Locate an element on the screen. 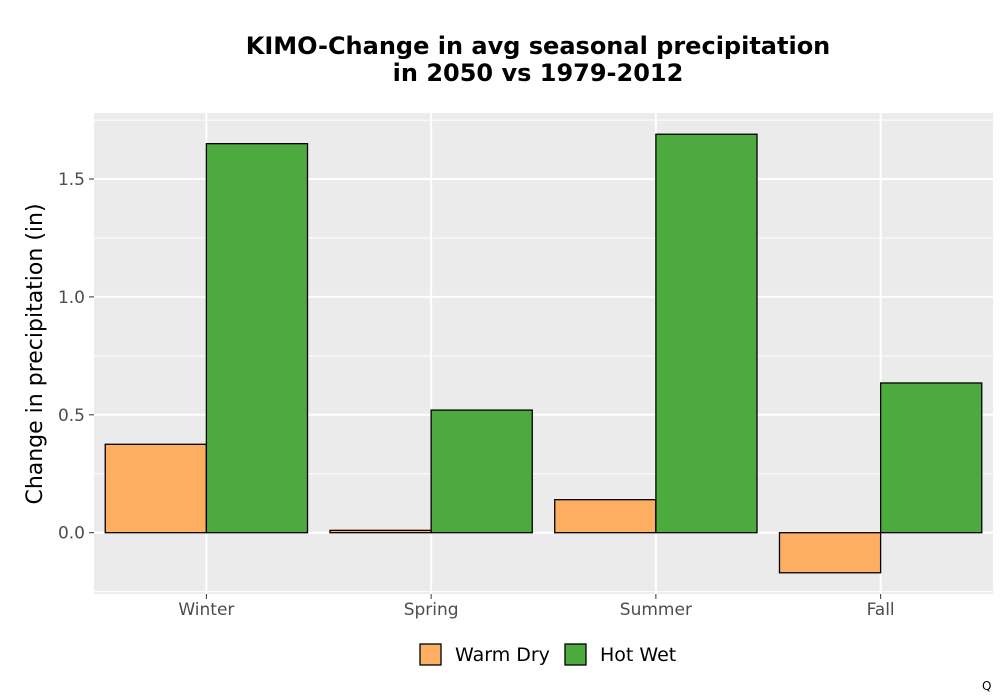  y-tick-label: 1.0 is located at coordinates (71, 298).